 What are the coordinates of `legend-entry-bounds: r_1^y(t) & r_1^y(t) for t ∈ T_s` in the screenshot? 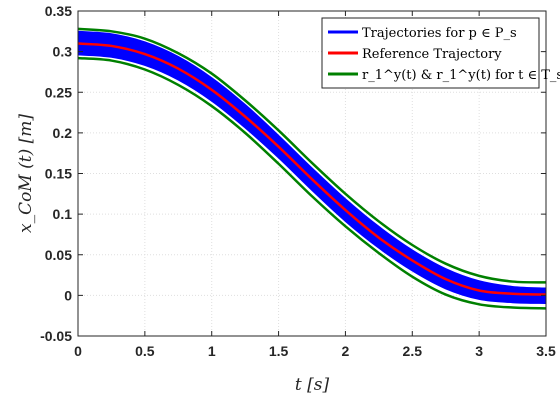 It's located at (461, 75).